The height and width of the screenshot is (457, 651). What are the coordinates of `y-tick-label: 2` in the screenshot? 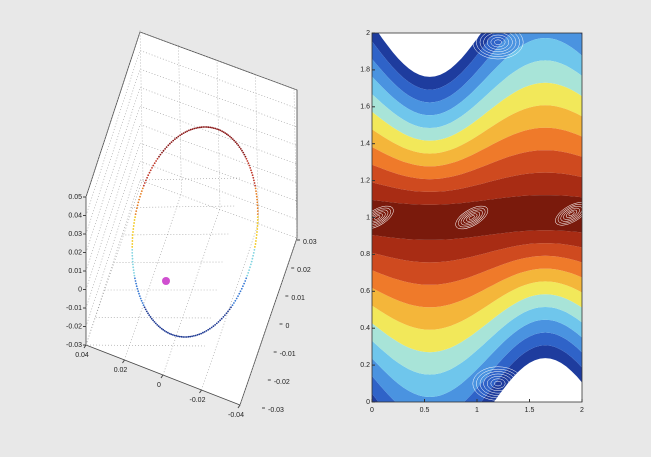 It's located at (368, 33).